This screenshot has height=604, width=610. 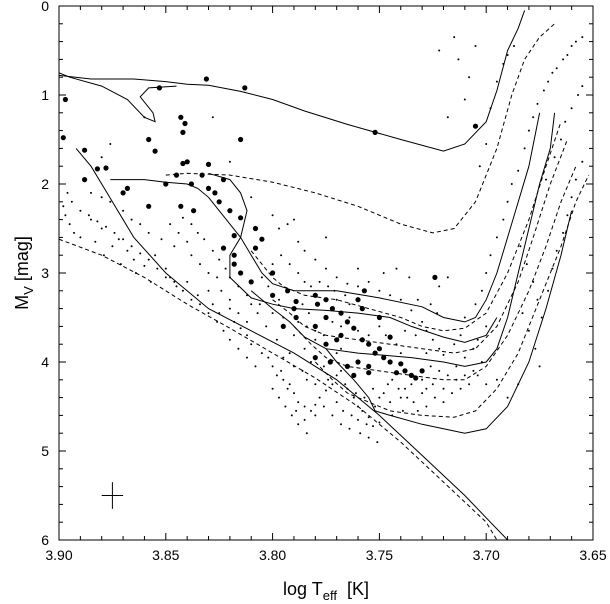 What do you see at coordinates (58, 555) in the screenshot?
I see `x-tick-label: 3.90` at bounding box center [58, 555].